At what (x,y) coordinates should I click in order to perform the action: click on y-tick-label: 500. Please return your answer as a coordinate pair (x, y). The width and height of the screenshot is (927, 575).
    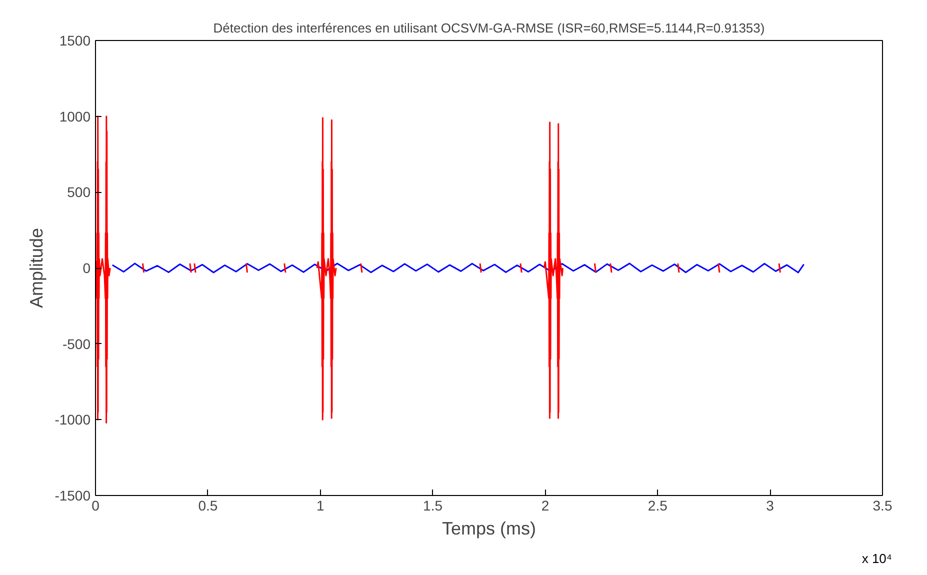
    Looking at the image, I should click on (79, 192).